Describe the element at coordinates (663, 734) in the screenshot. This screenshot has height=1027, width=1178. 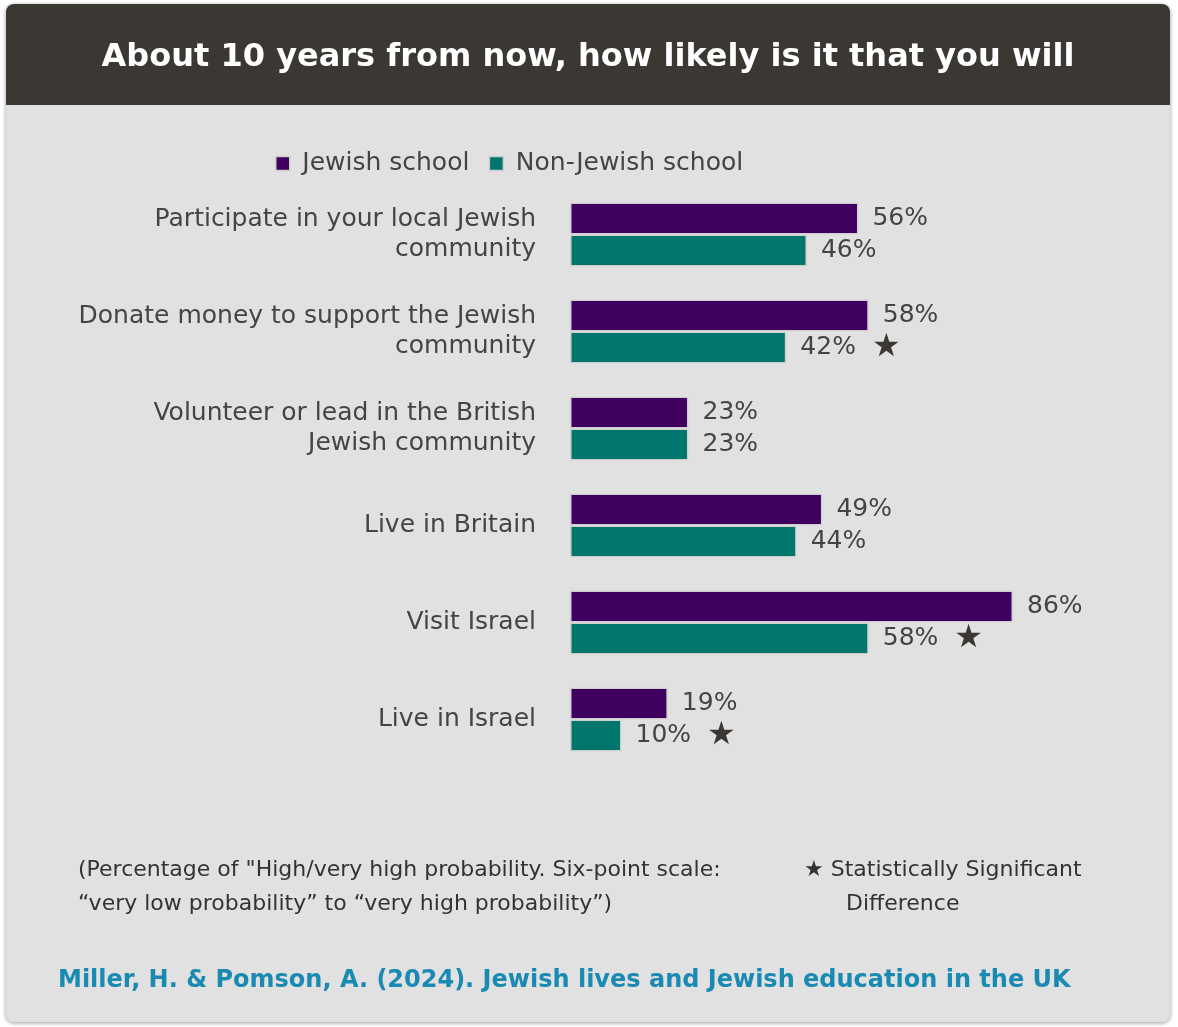
I see `data-label: 10%` at that location.